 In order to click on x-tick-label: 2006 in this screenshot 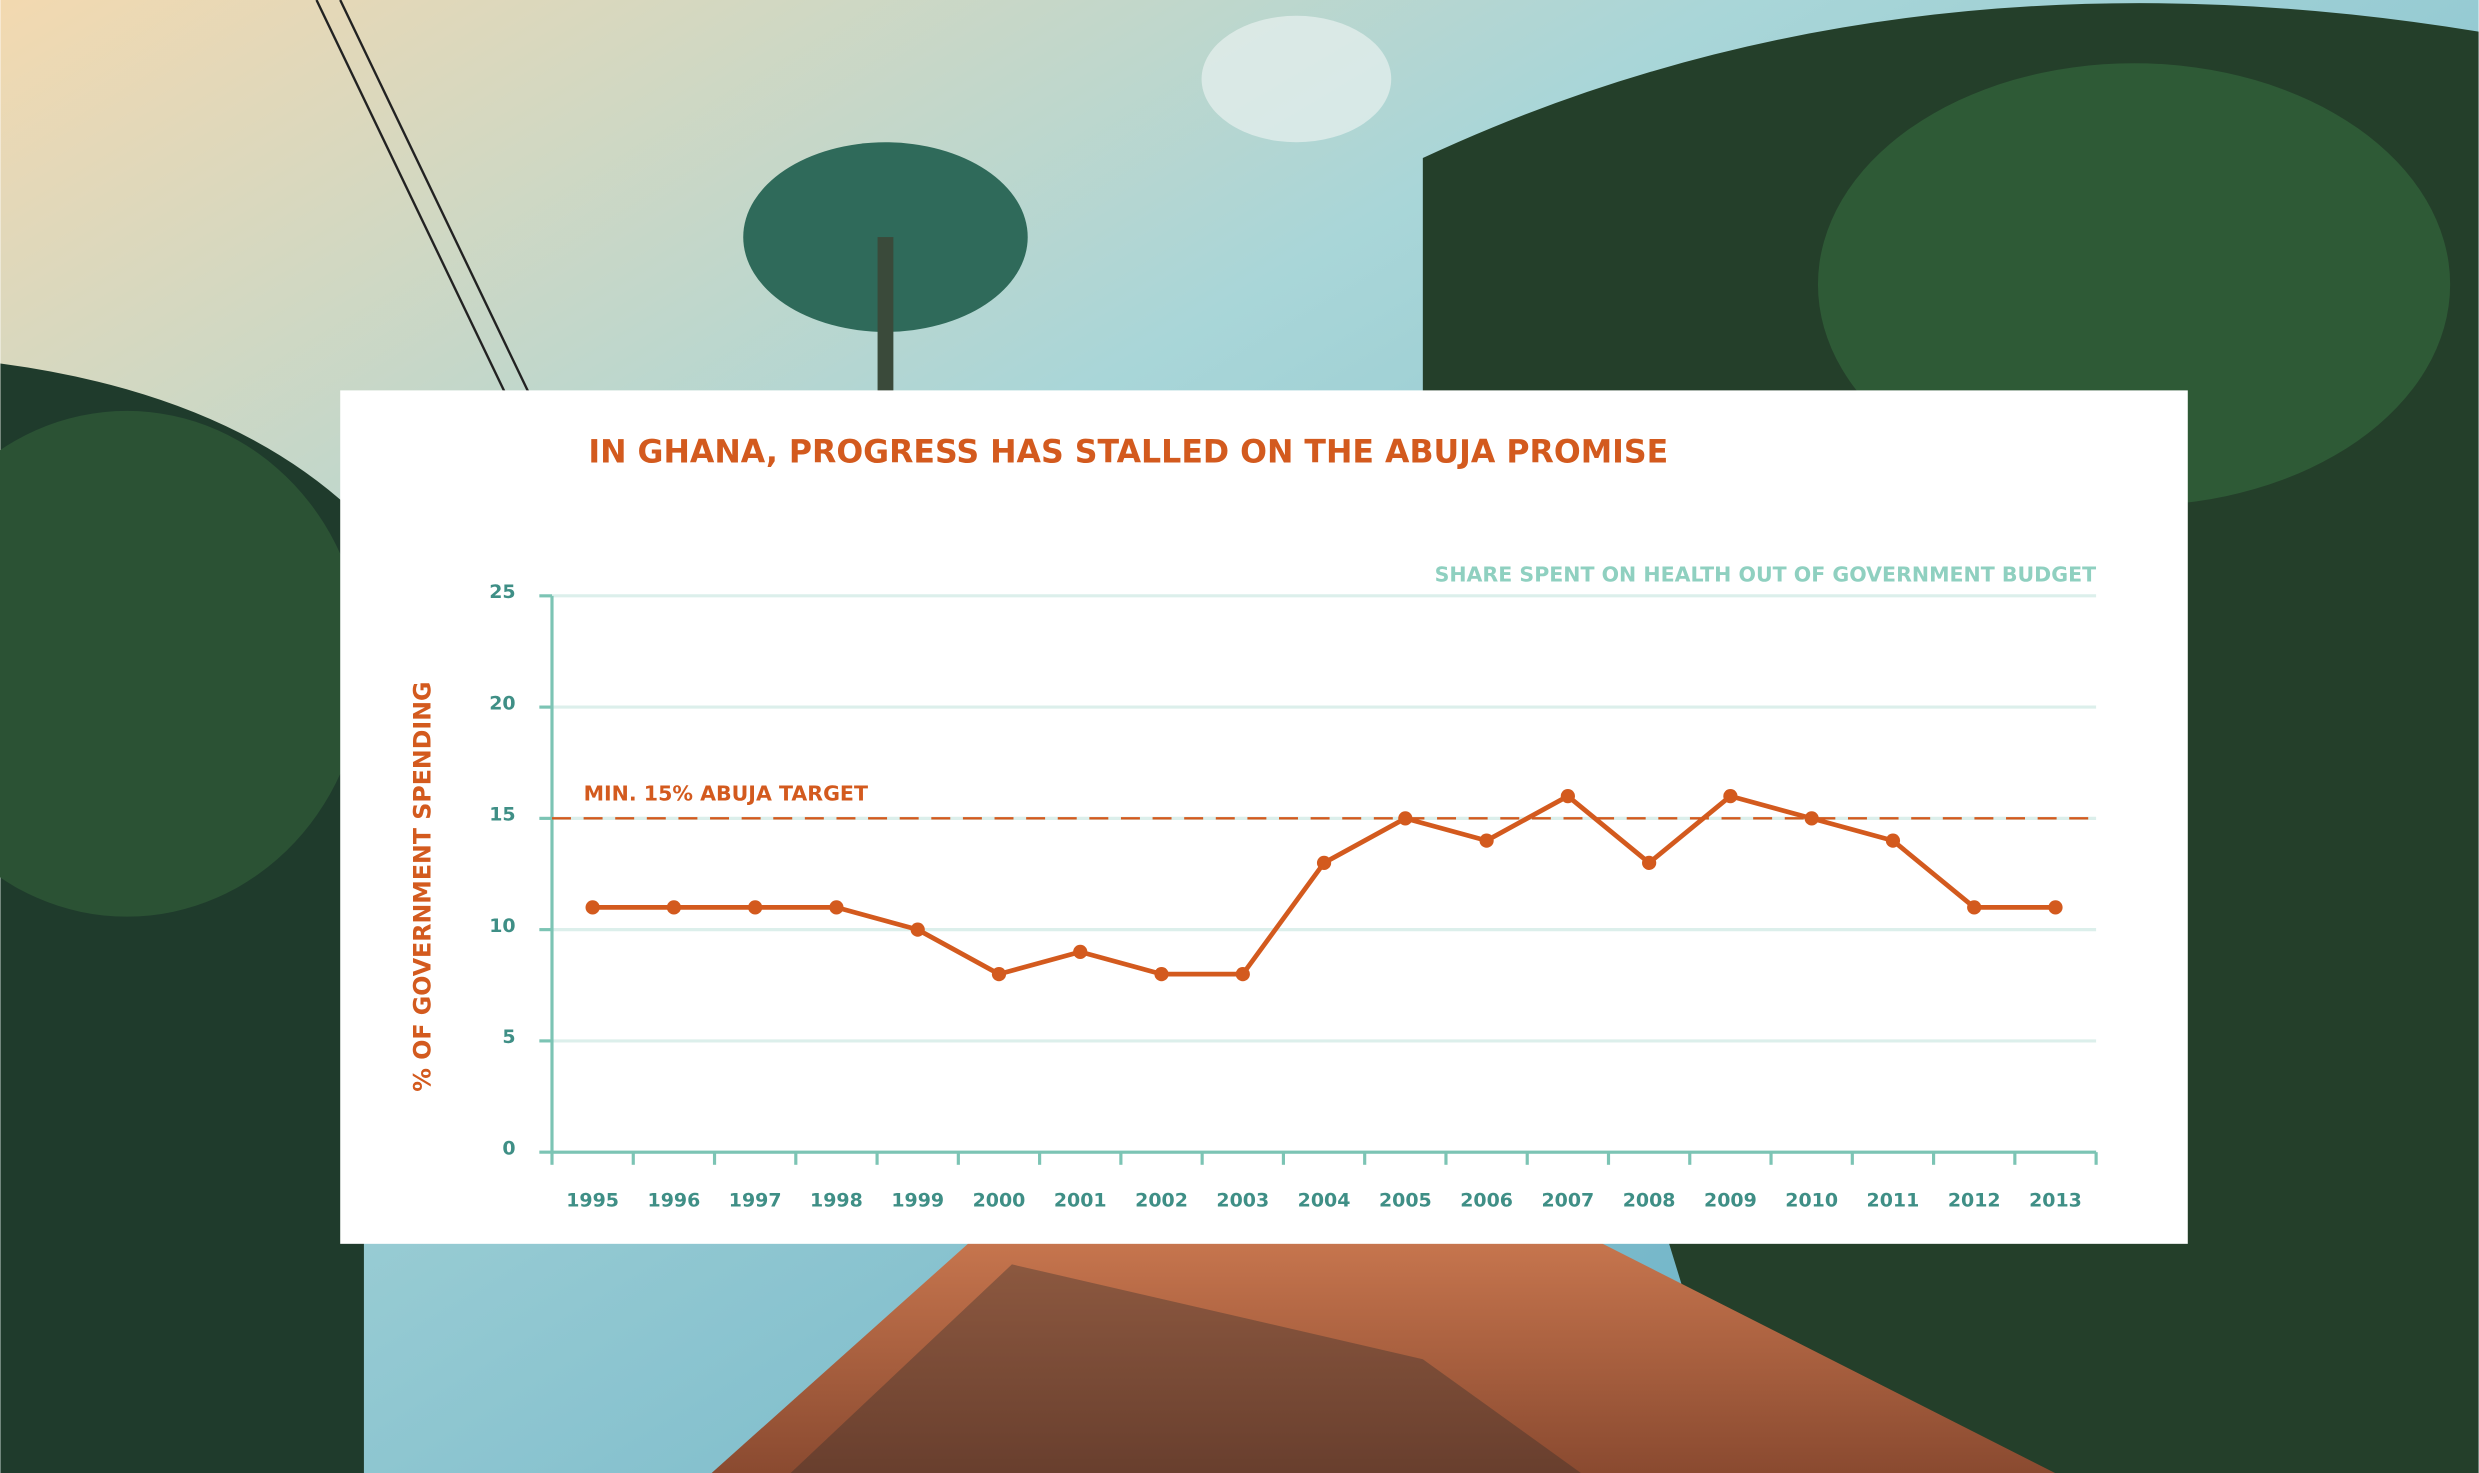, I will do `click(1486, 1201)`.